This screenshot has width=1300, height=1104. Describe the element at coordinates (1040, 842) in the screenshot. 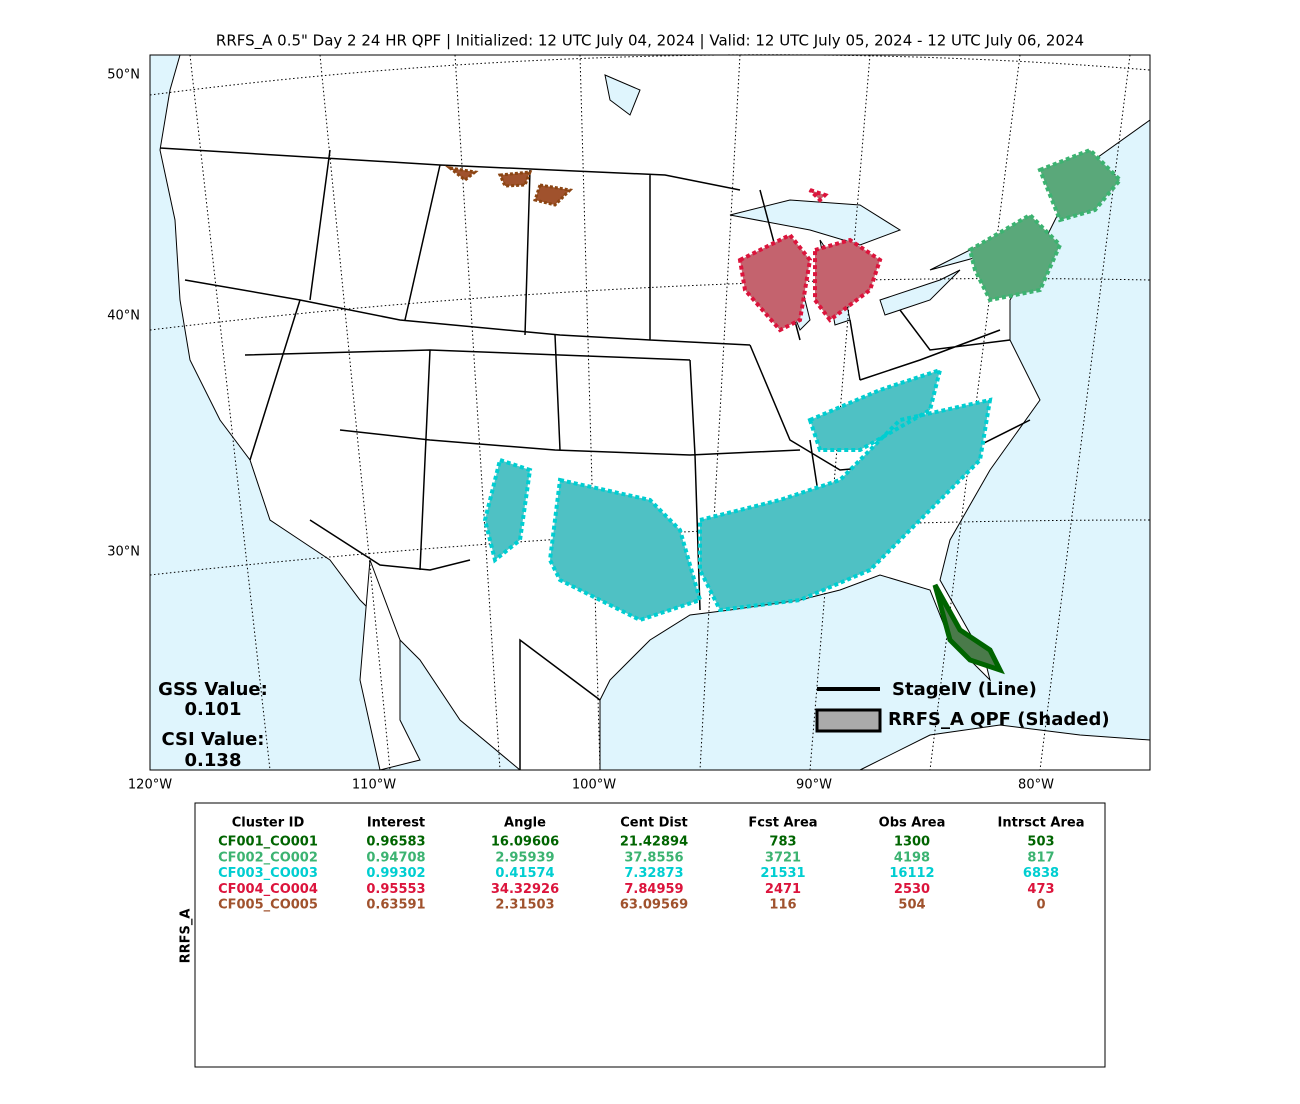

I see `table-cell: 503` at that location.